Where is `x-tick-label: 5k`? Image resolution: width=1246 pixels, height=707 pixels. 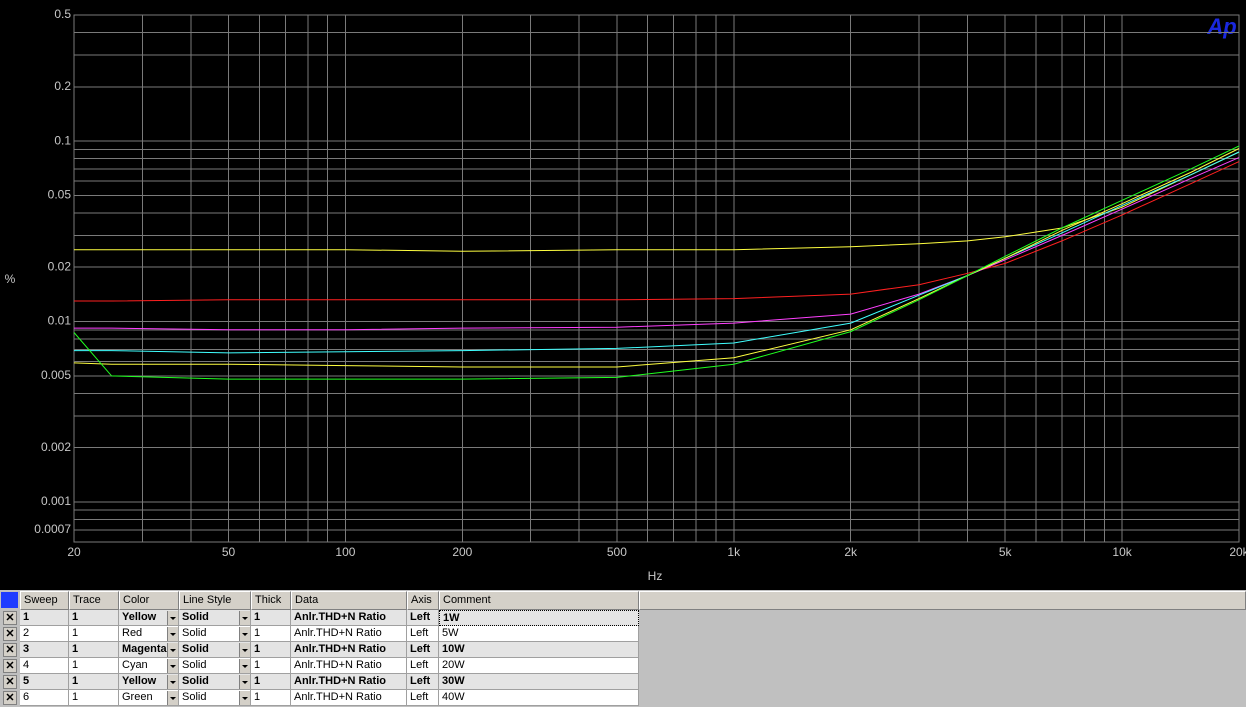
x-tick-label: 5k is located at coordinates (1006, 552).